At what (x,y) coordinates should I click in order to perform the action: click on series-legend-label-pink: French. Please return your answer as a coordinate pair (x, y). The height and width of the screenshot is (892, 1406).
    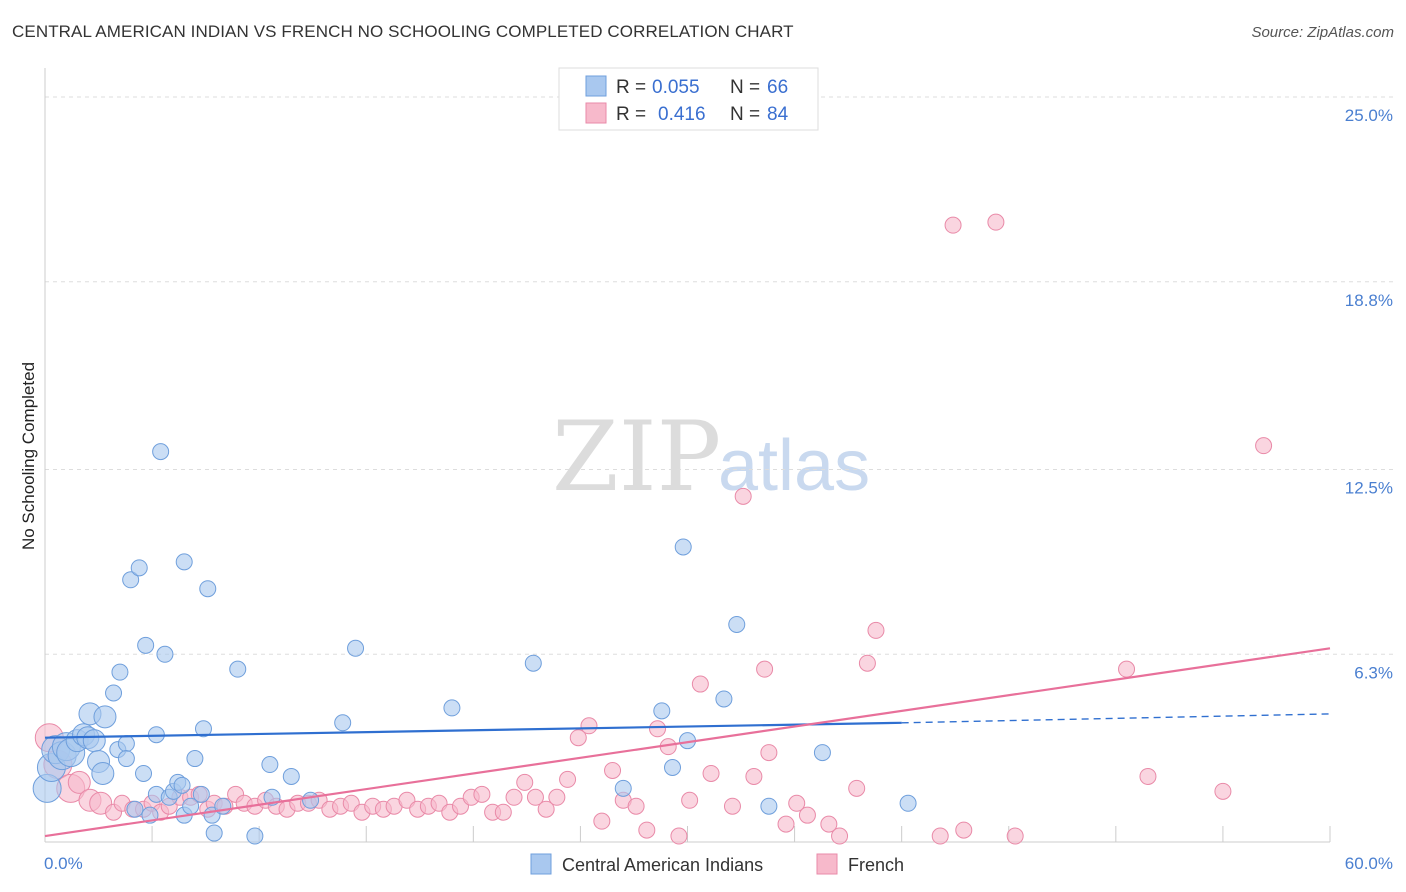
    Looking at the image, I should click on (876, 865).